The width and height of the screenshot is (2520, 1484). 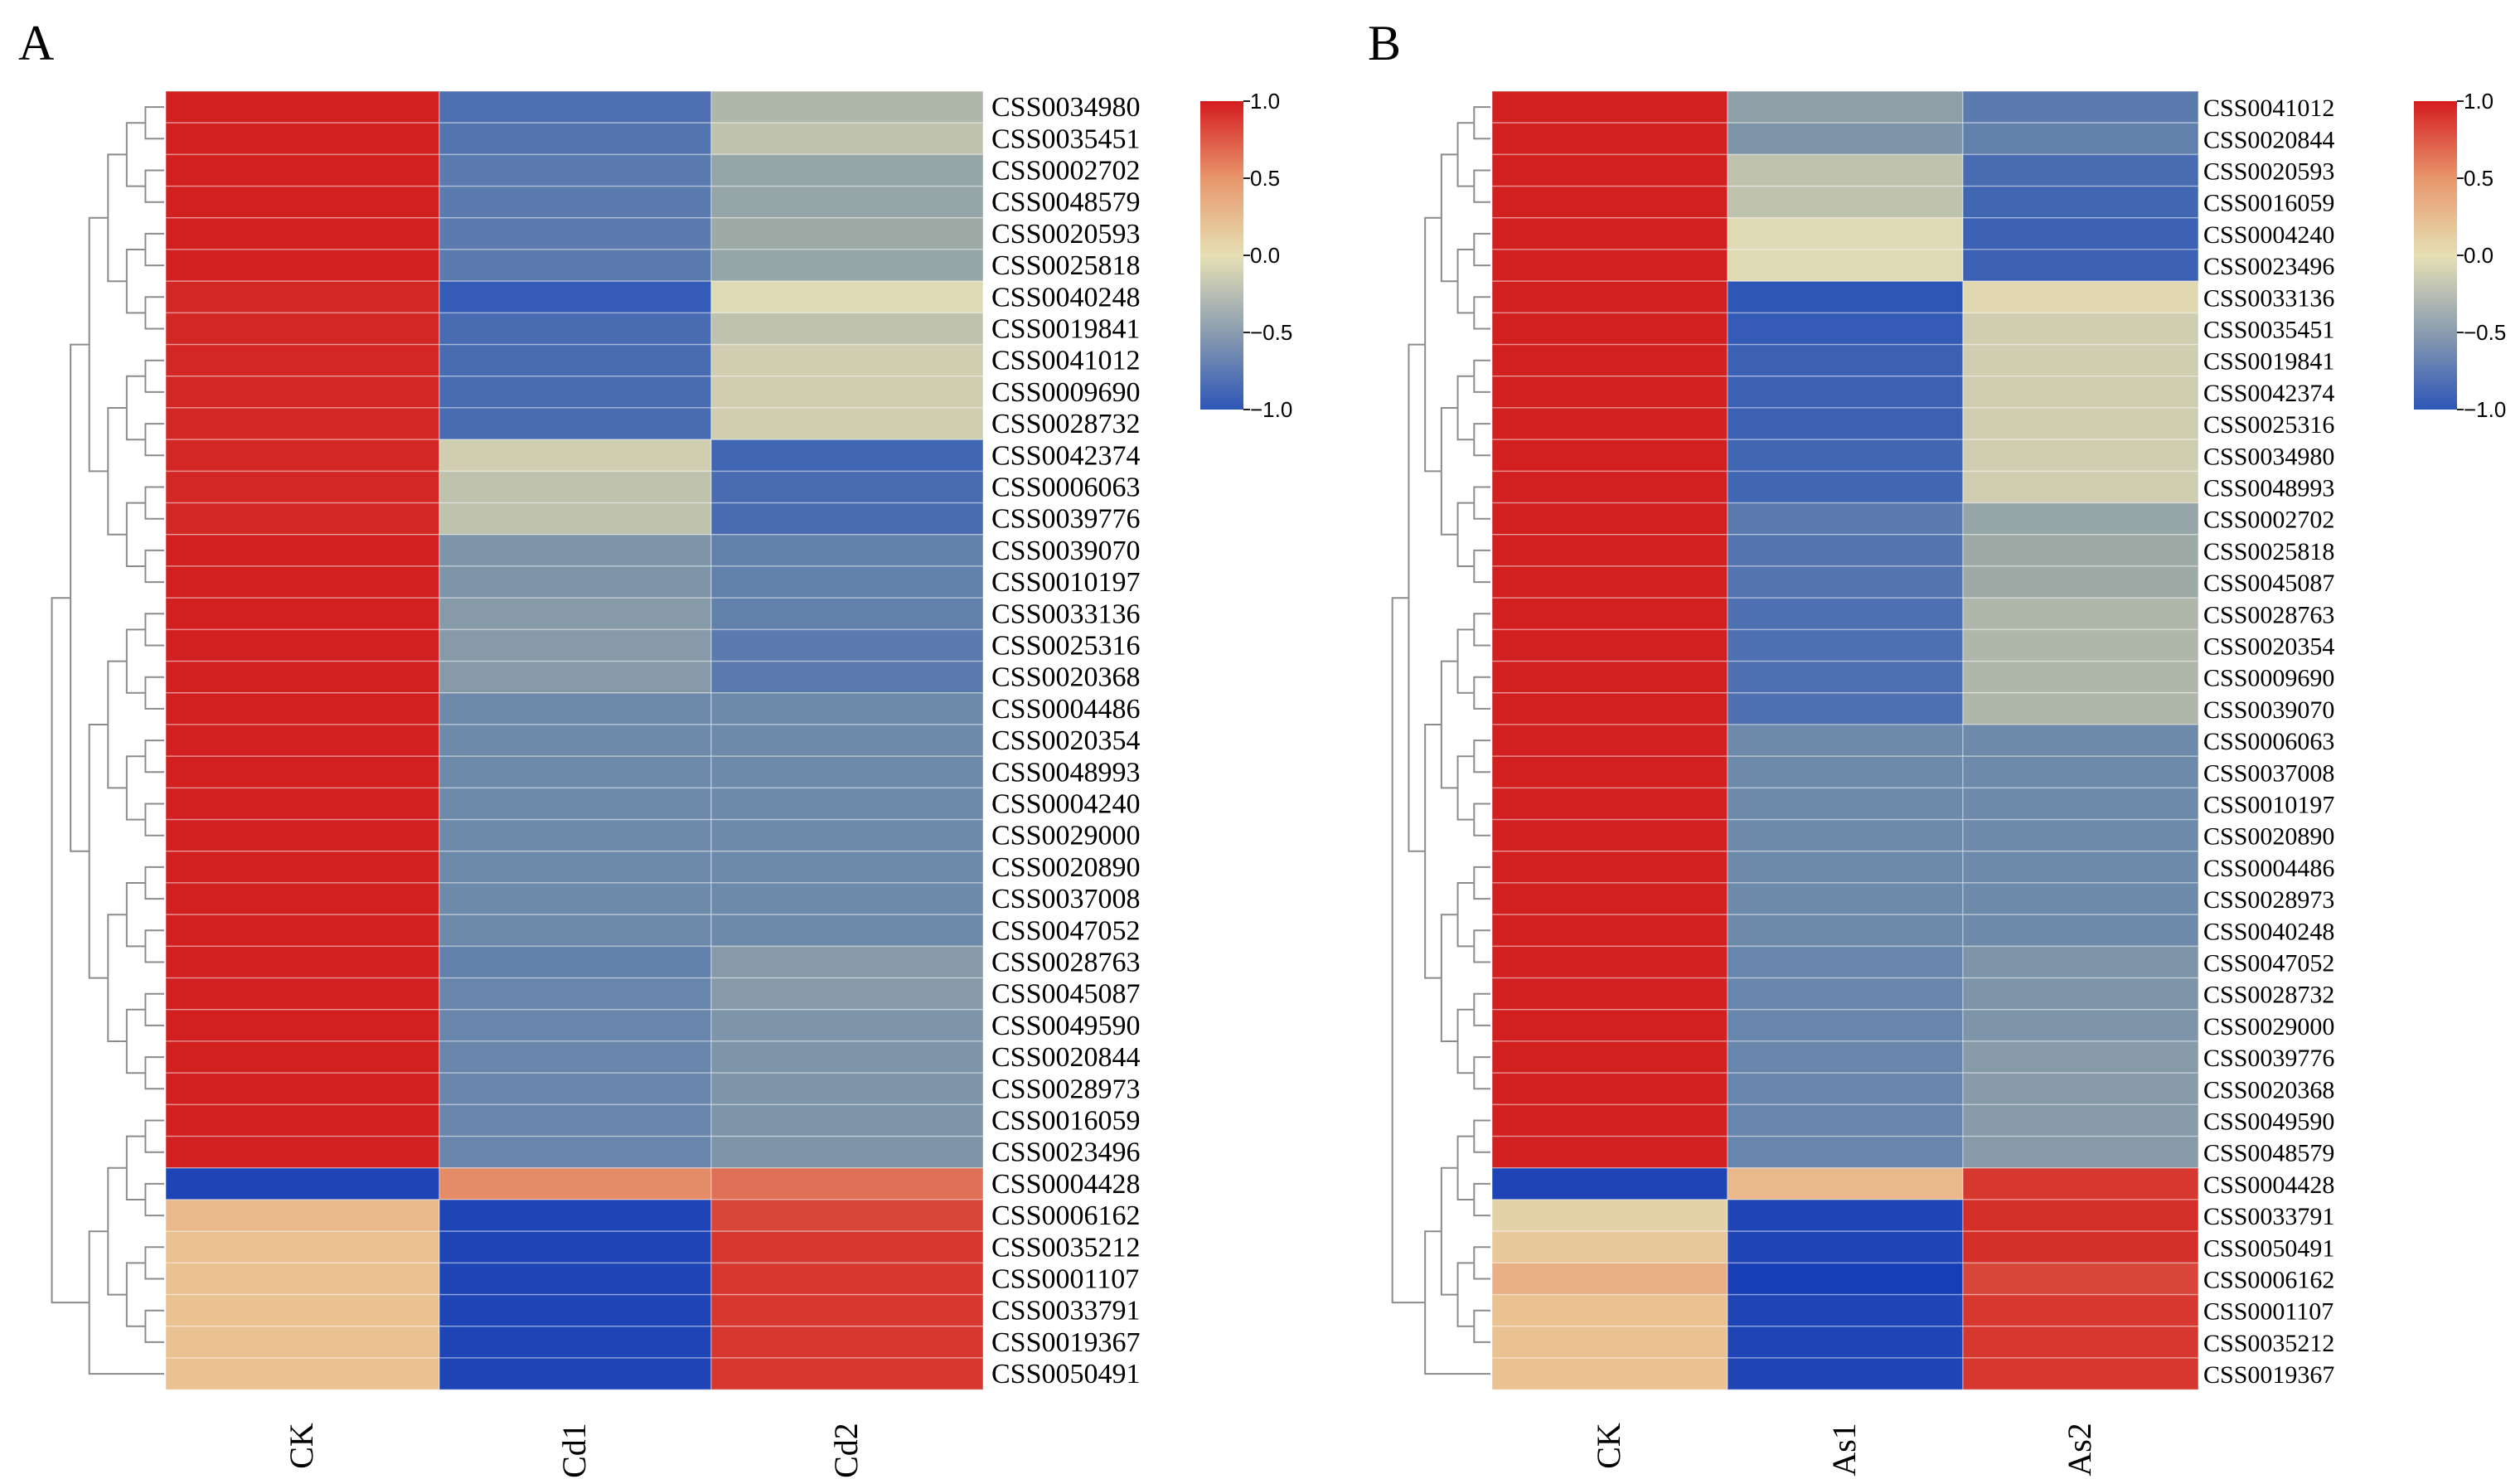 What do you see at coordinates (2478, 256) in the screenshot?
I see `colorbar-tick-label: 0.0` at bounding box center [2478, 256].